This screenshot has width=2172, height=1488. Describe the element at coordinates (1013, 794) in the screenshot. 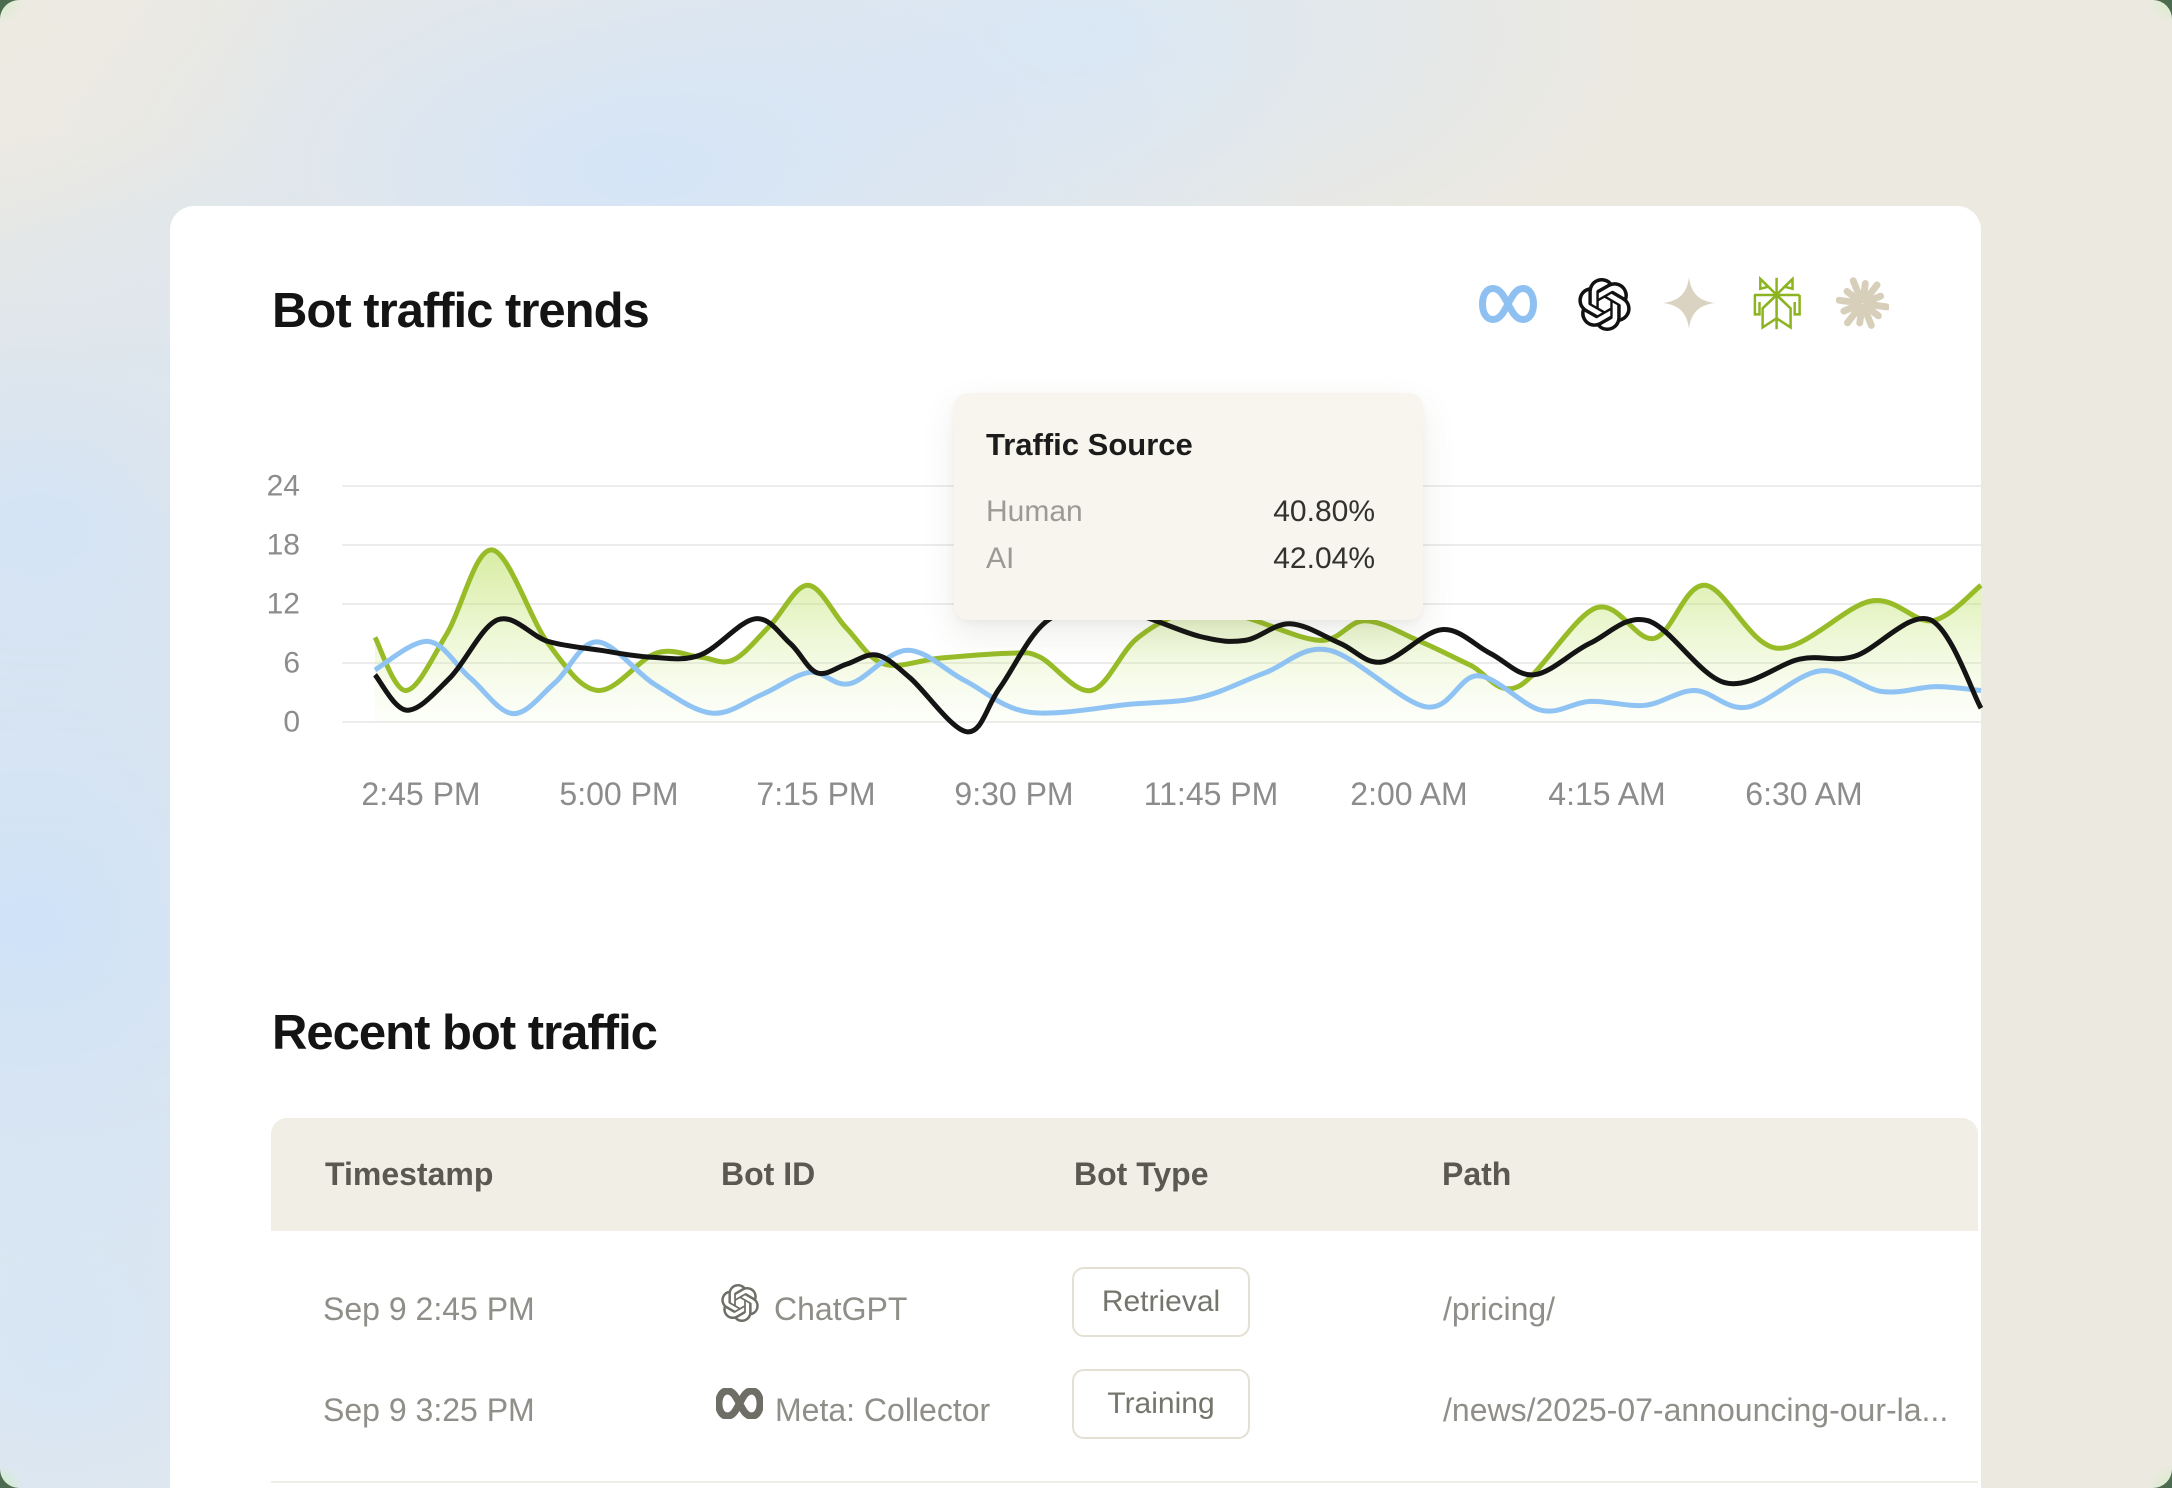

I see `svg-text: 9:30 PM` at that location.